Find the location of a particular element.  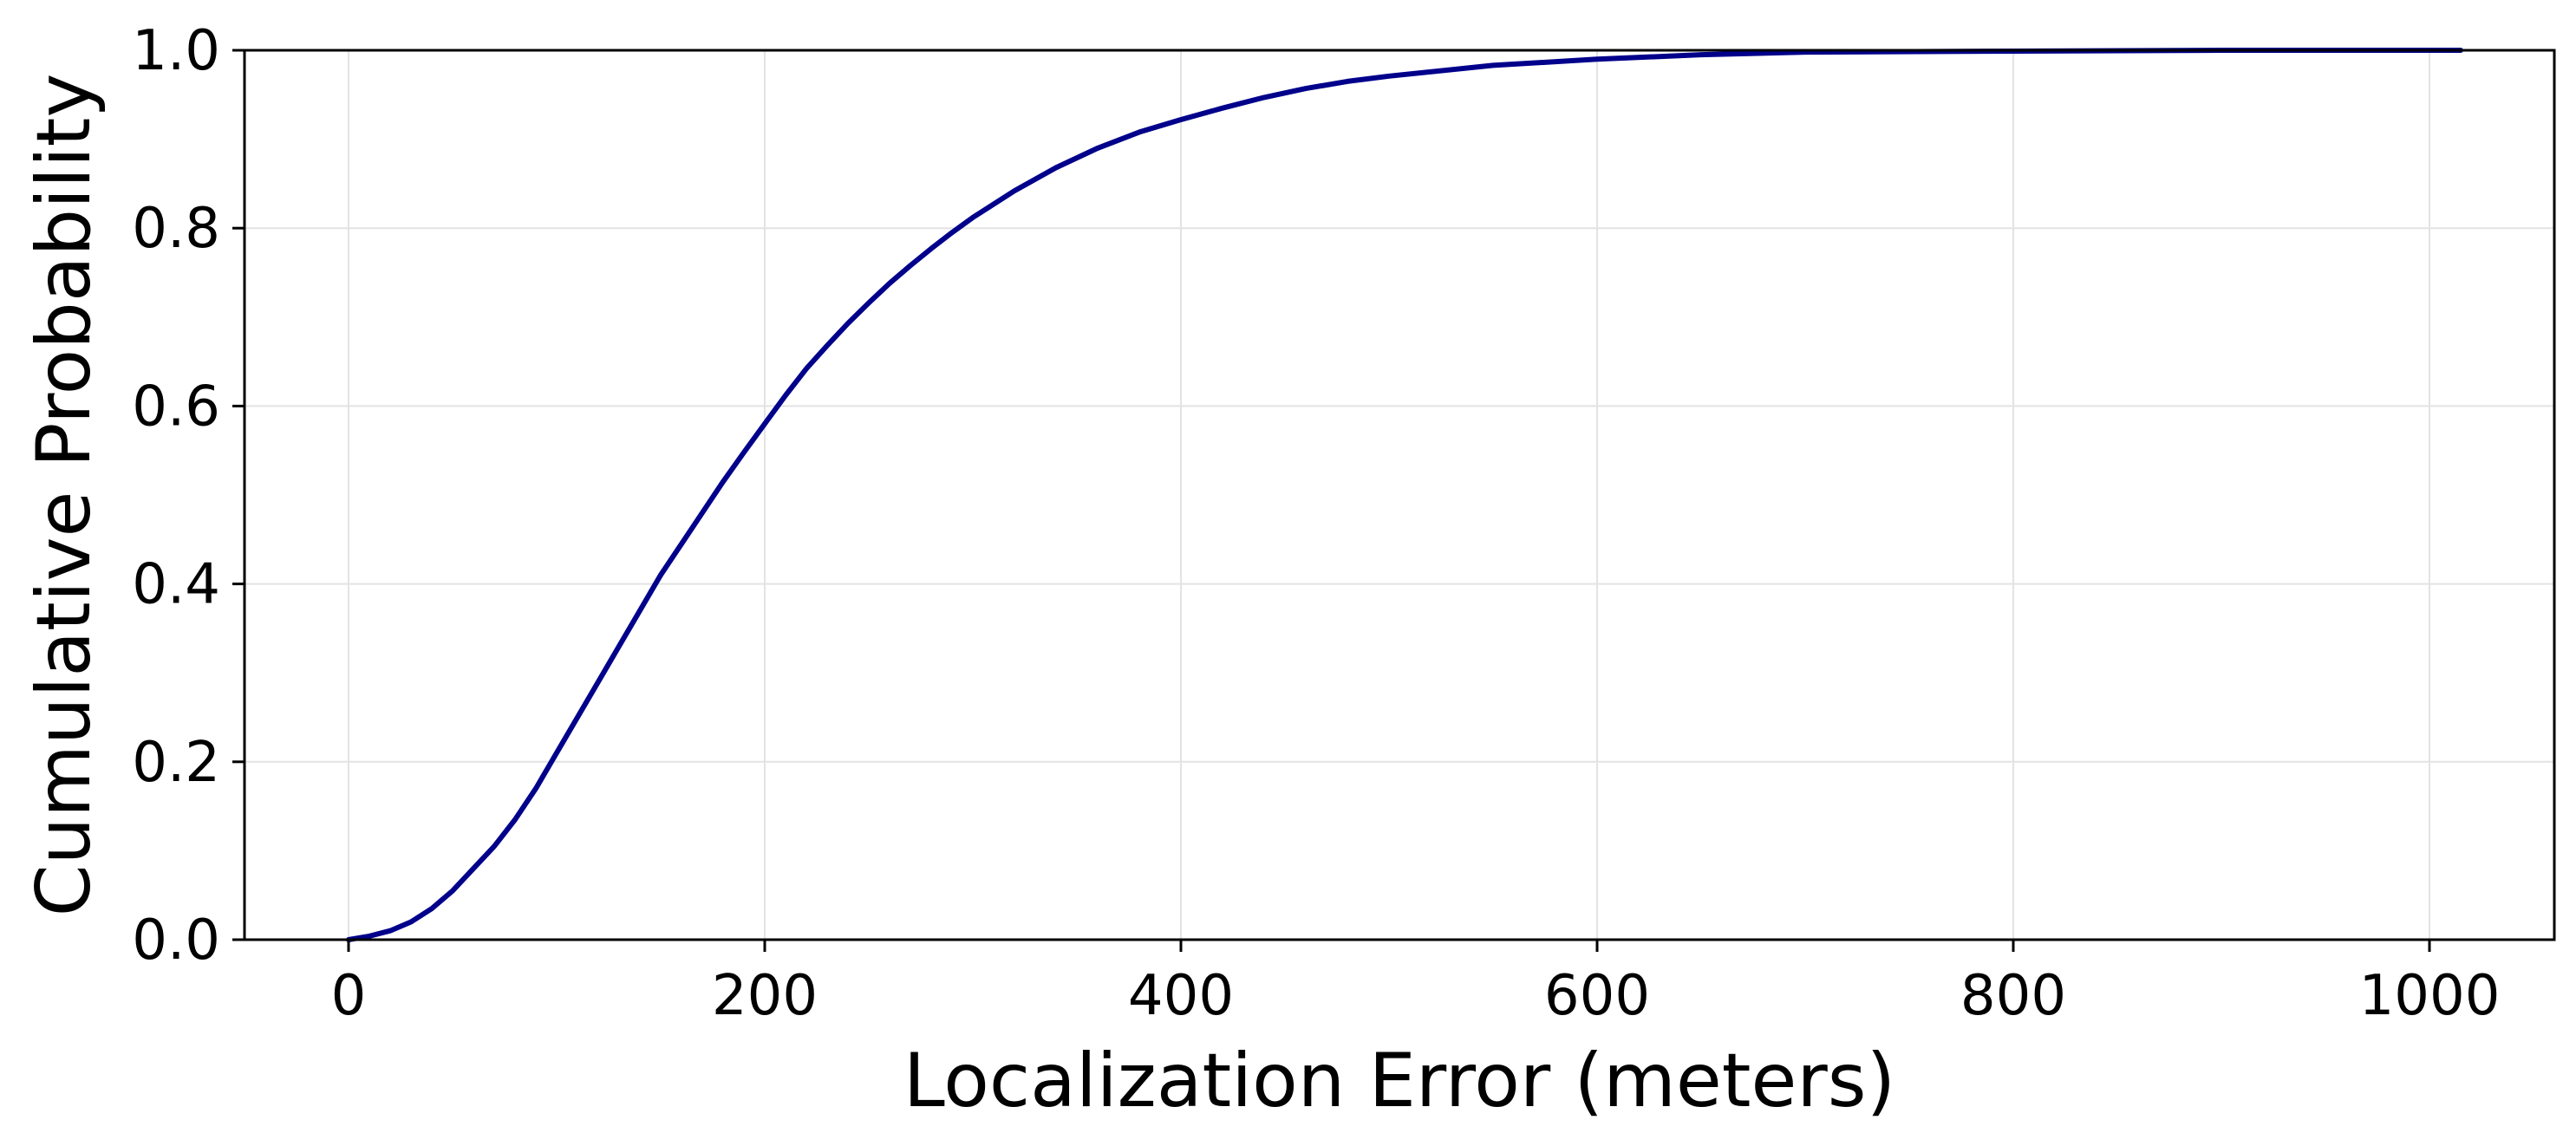

x-tick-label: 200 is located at coordinates (765, 996).